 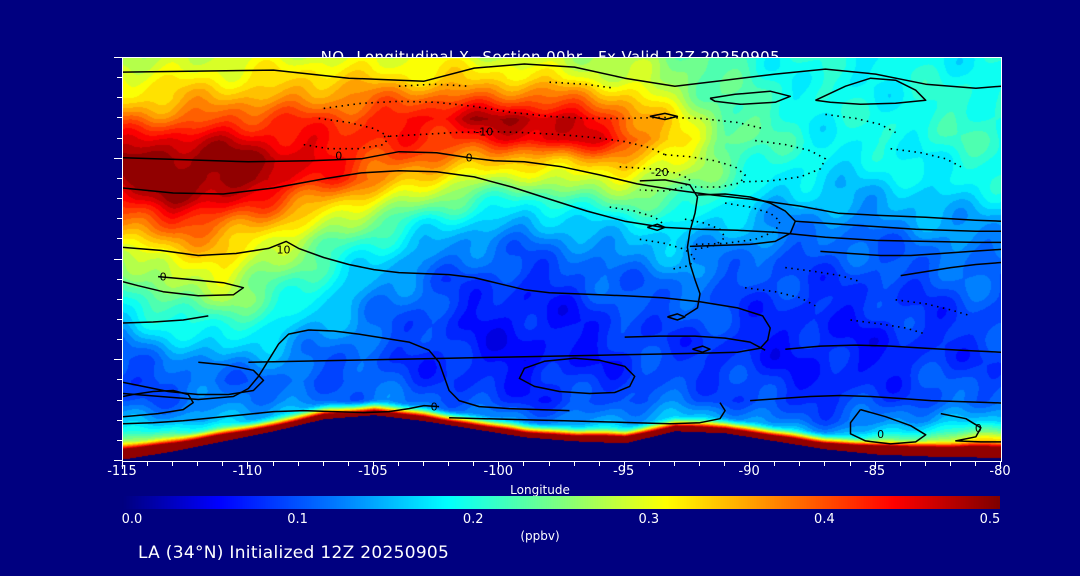 What do you see at coordinates (540, 490) in the screenshot?
I see `x-axis-title: Longitude` at bounding box center [540, 490].